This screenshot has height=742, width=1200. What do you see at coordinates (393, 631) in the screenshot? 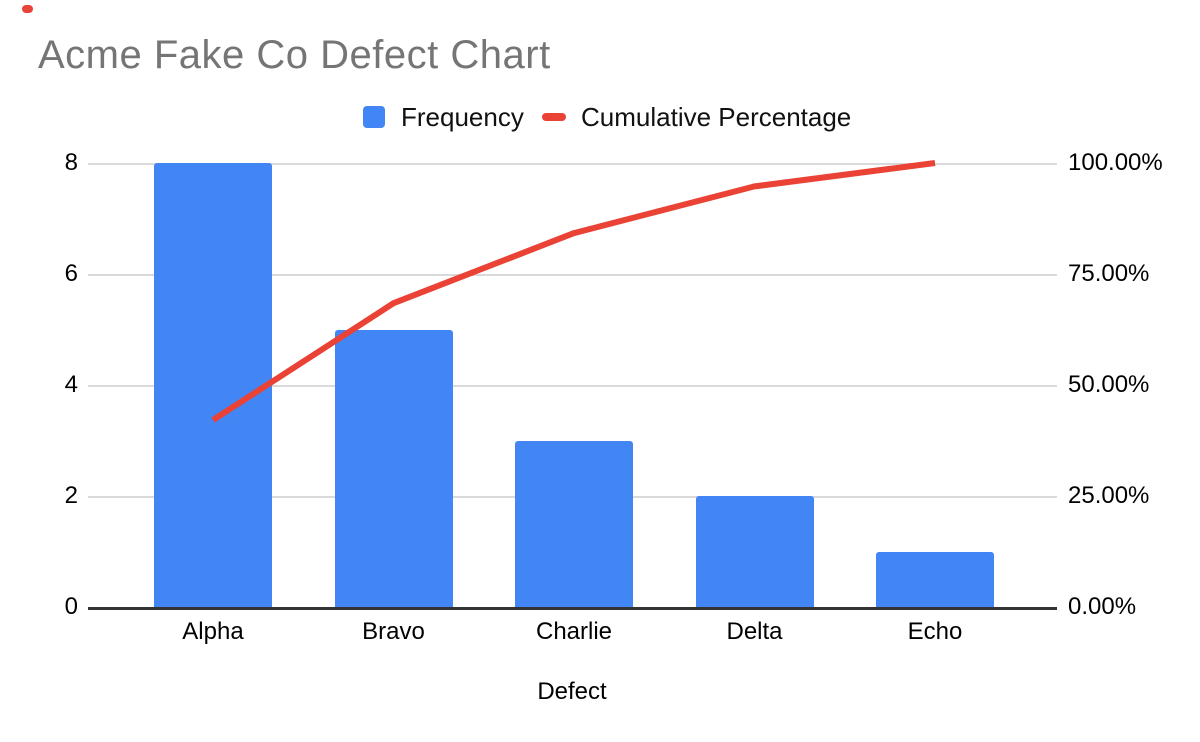
I see `x-axis-category-label-bravo: Bravo` at bounding box center [393, 631].